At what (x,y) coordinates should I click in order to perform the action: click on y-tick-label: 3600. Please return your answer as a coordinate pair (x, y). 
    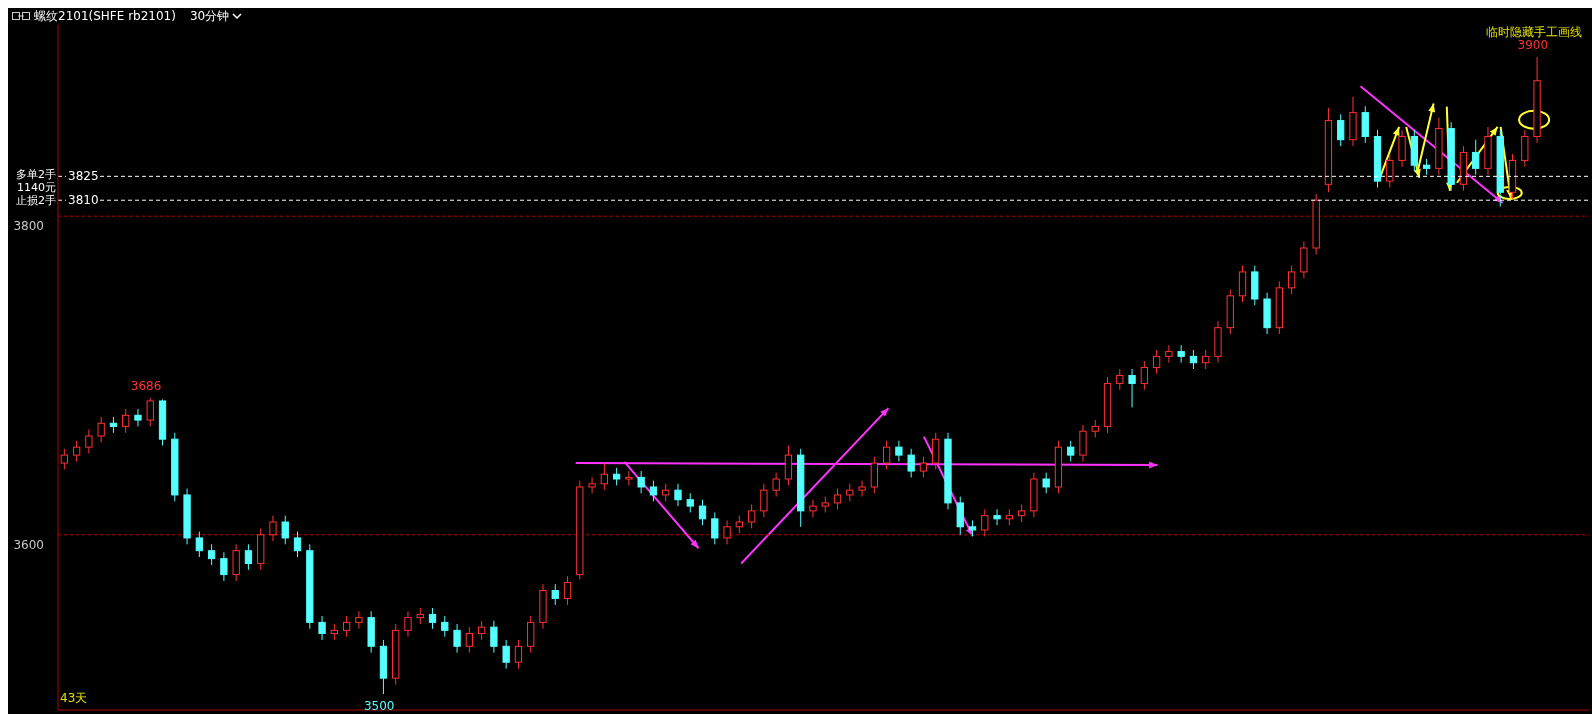
    Looking at the image, I should click on (28, 544).